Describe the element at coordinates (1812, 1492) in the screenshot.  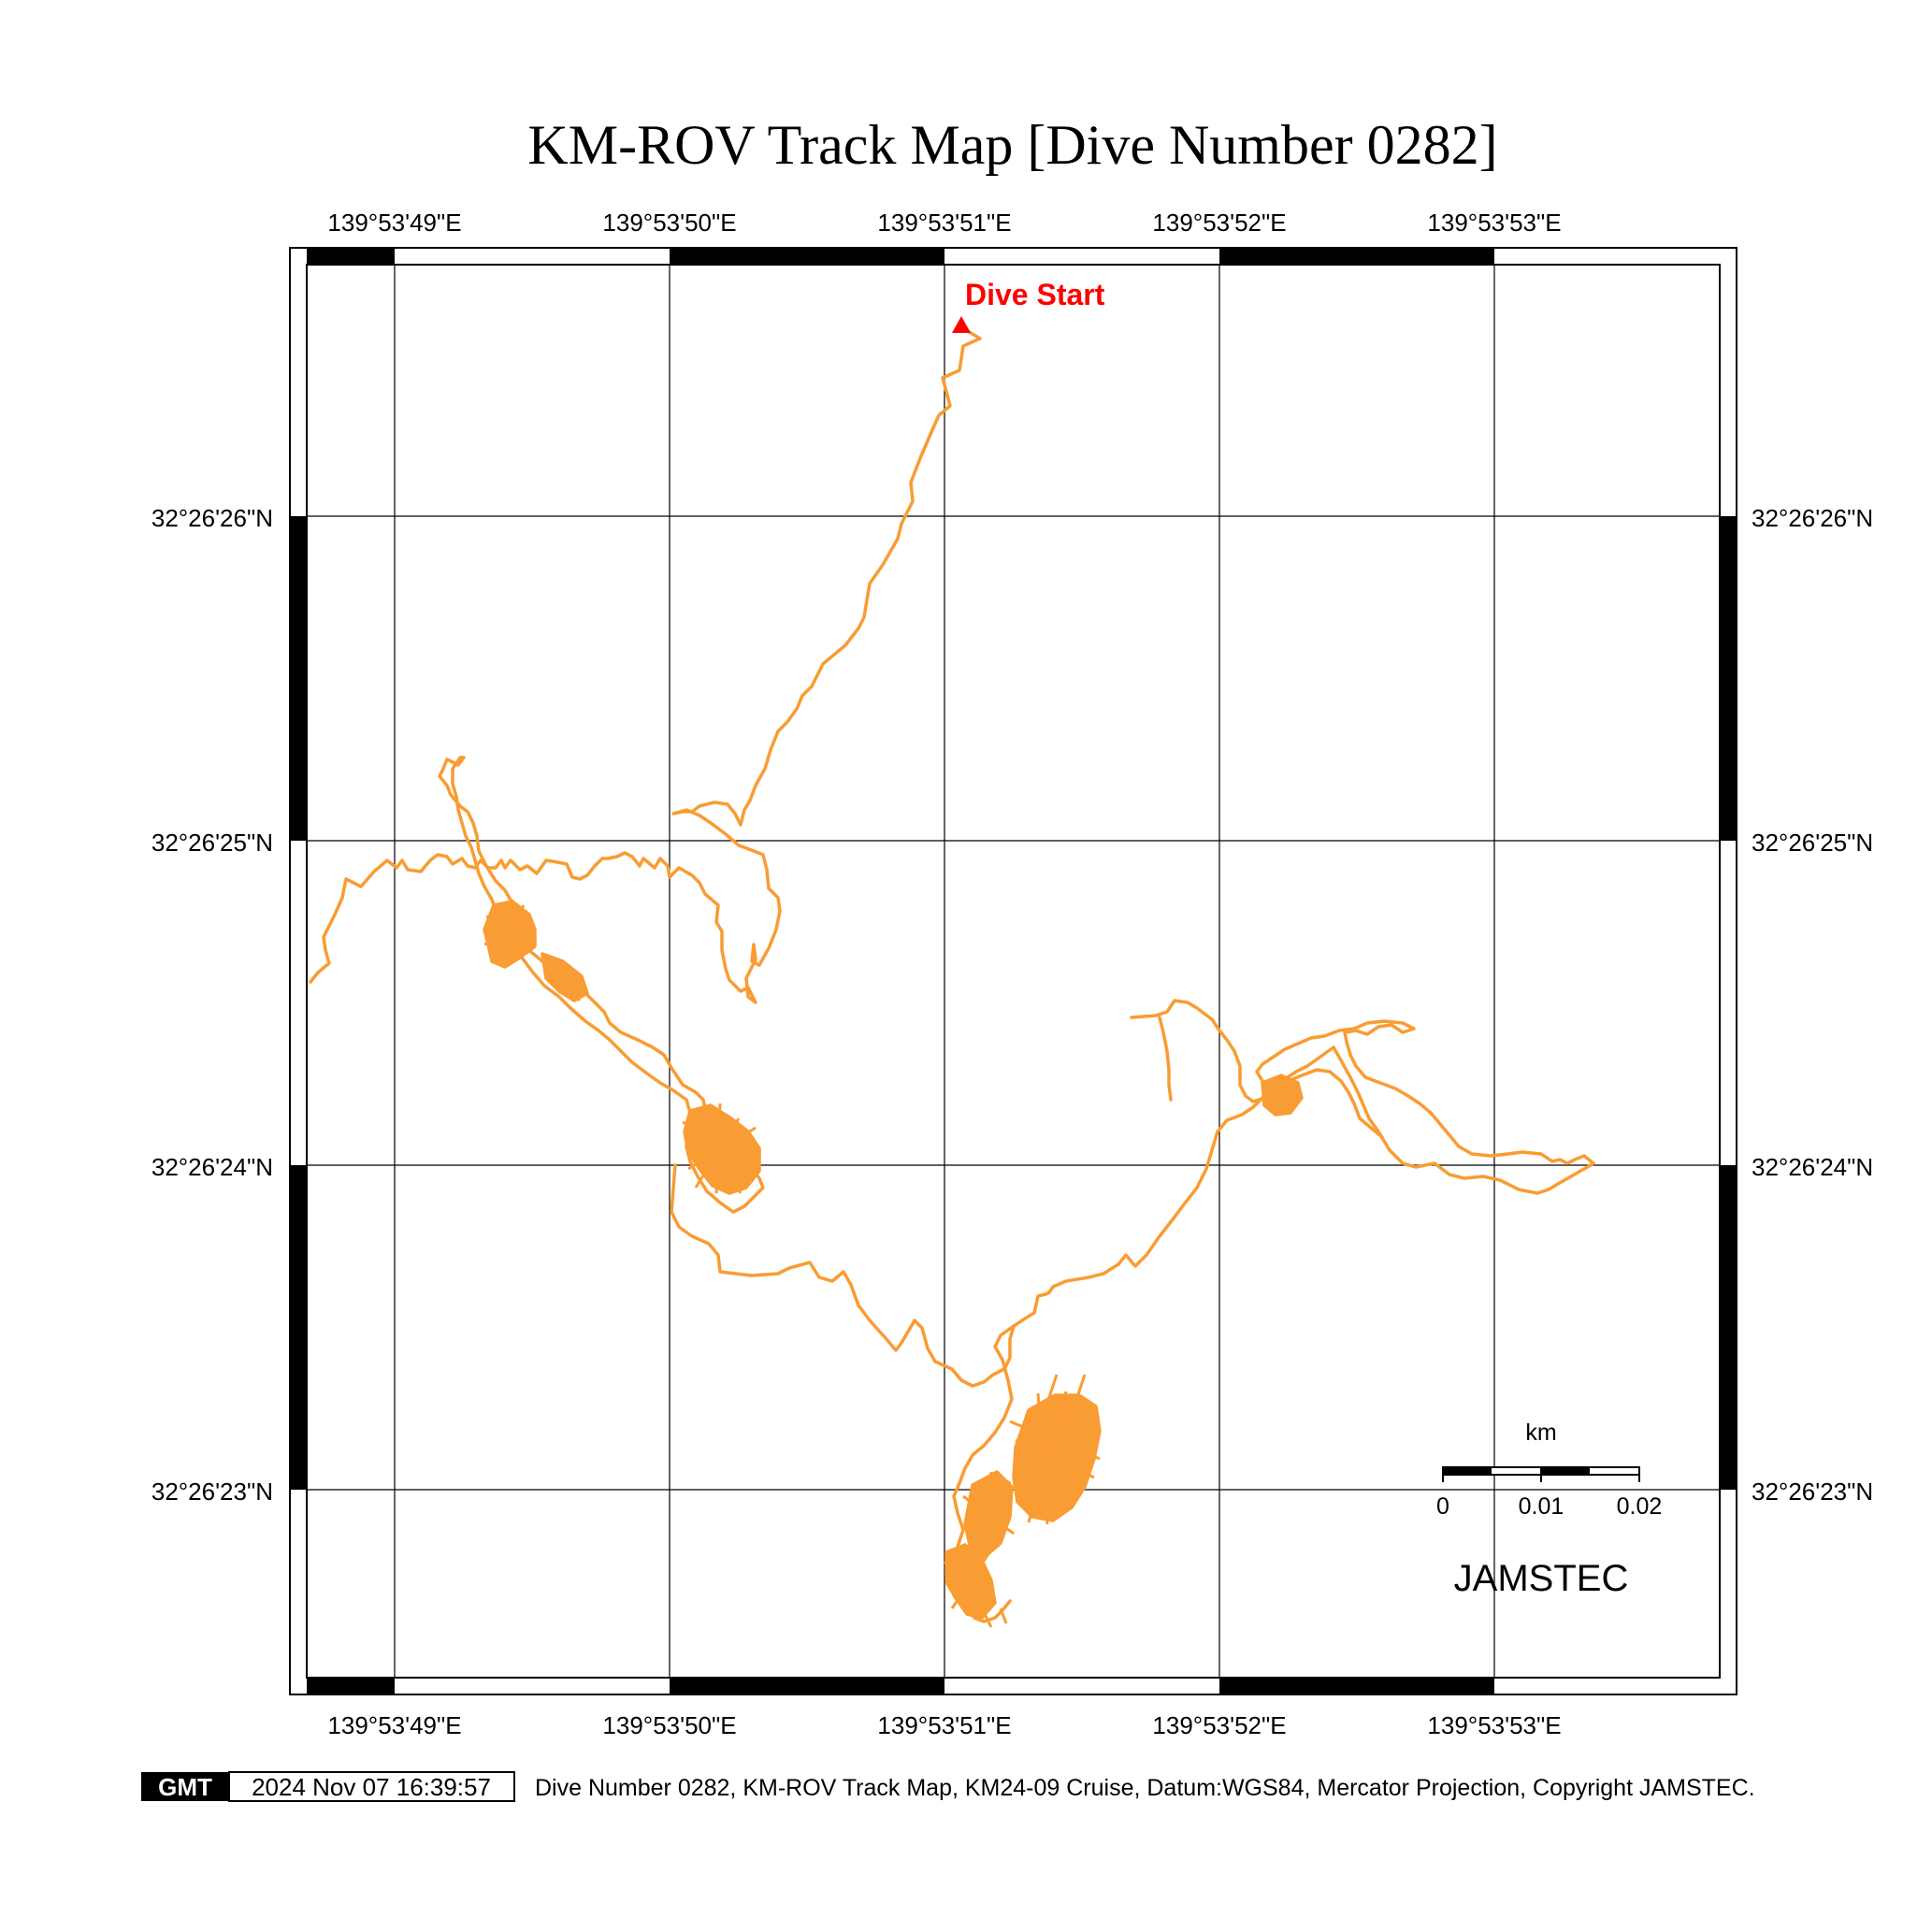
I see `lat-label-right: 32°26'23"N` at that location.